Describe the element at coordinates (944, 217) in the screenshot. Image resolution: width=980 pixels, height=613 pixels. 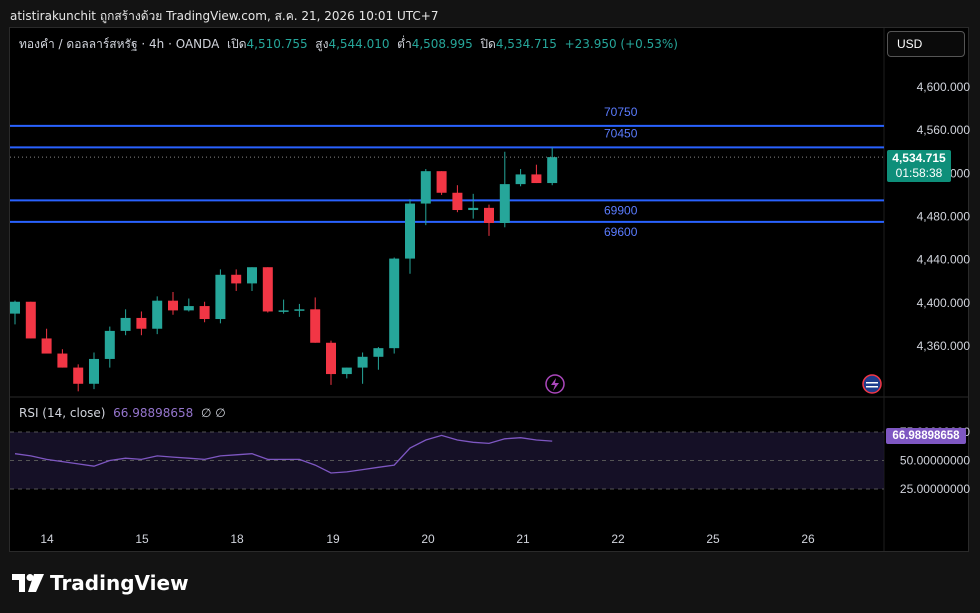
I see `y-tick-label: 4,480.000` at that location.